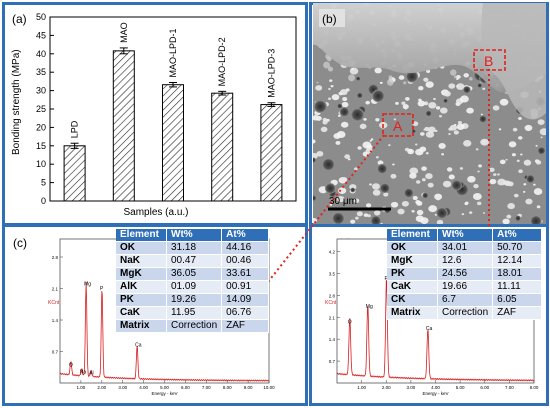 This screenshot has width=550, height=408. What do you see at coordinates (465, 274) in the screenshot?
I see `table-row: PK 24.56 18.01` at bounding box center [465, 274].